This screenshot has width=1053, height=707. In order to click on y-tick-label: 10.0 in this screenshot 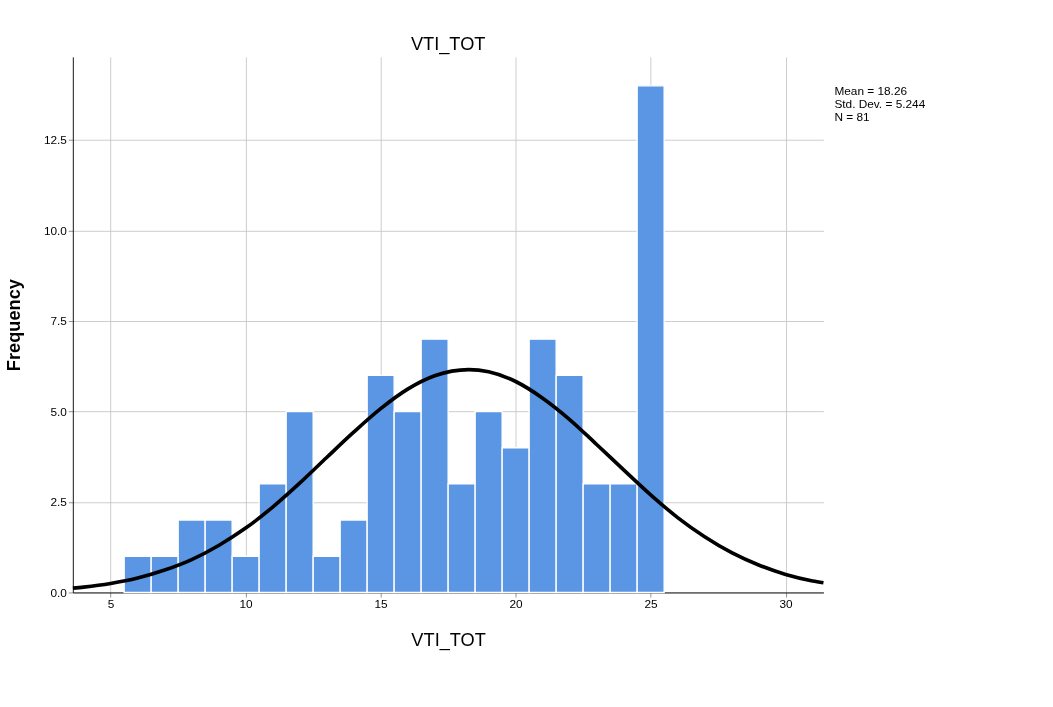, I will do `click(55, 230)`.